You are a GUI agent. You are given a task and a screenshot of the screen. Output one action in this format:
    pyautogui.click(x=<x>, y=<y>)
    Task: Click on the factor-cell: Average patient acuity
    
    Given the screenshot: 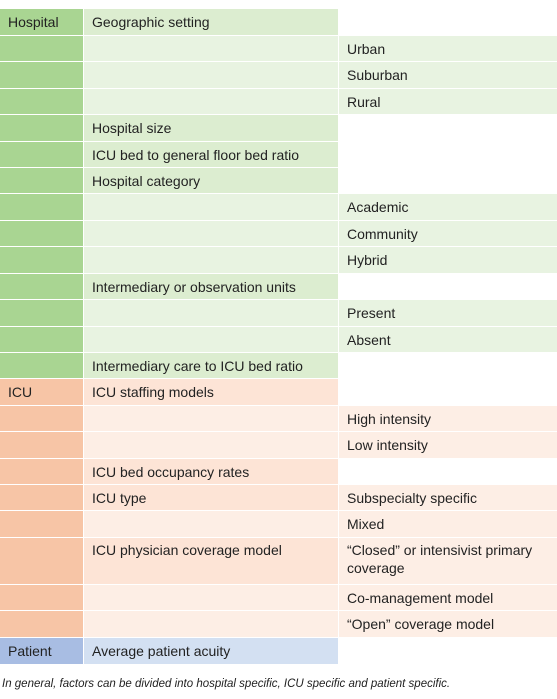 What is the action you would take?
    pyautogui.click(x=211, y=651)
    